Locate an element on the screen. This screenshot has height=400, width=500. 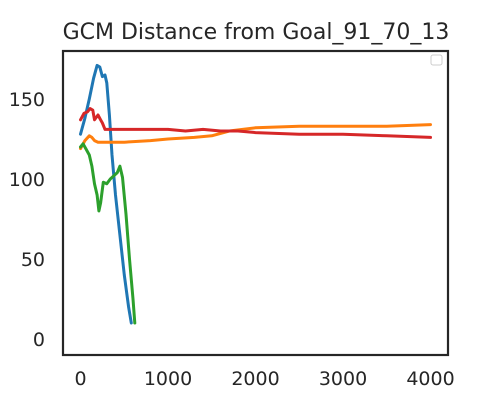
legend-box is located at coordinates (436, 60).